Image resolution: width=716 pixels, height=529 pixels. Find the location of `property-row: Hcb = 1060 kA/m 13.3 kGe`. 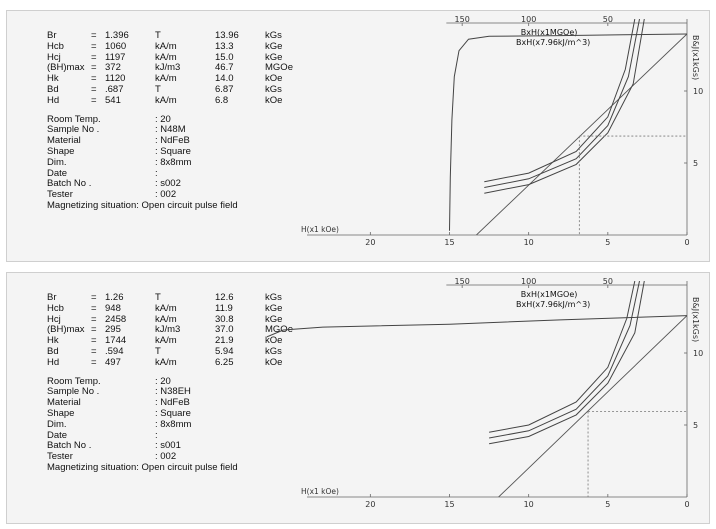

property-row: Hcb = 1060 kA/m 13.3 kGe is located at coordinates (164, 46).